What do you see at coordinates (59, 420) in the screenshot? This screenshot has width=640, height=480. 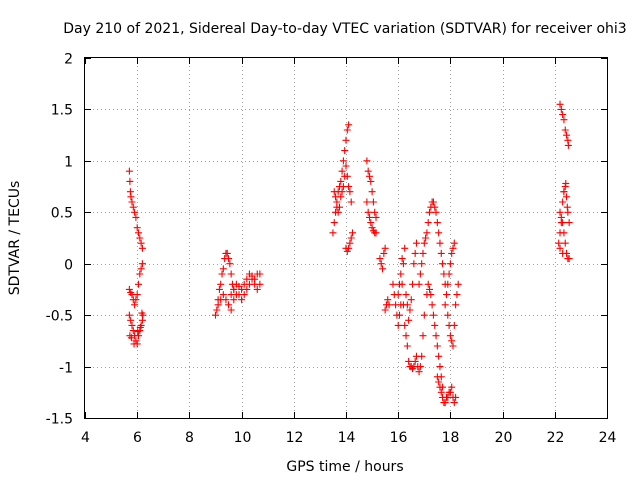 I see `y-tick-label: -1.5` at bounding box center [59, 420].